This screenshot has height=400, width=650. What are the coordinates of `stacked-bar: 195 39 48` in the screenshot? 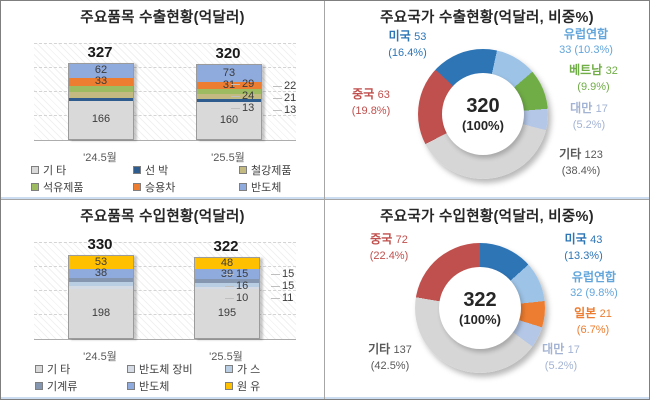 It's located at (227, 297).